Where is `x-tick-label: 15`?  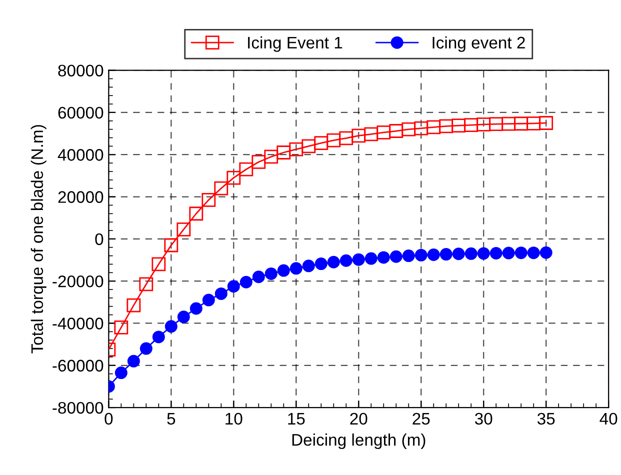
x-tick-label: 15 is located at coordinates (296, 419).